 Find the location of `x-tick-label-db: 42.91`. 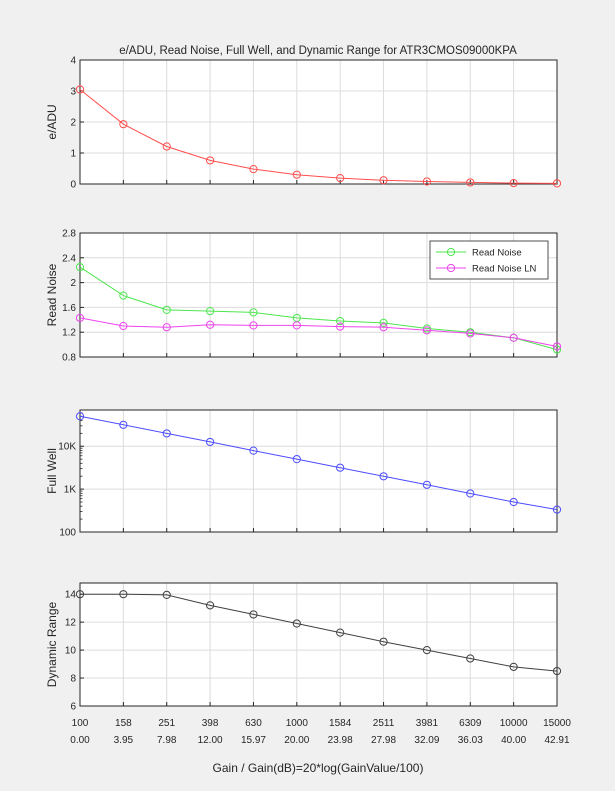

x-tick-label-db: 42.91 is located at coordinates (556, 740).